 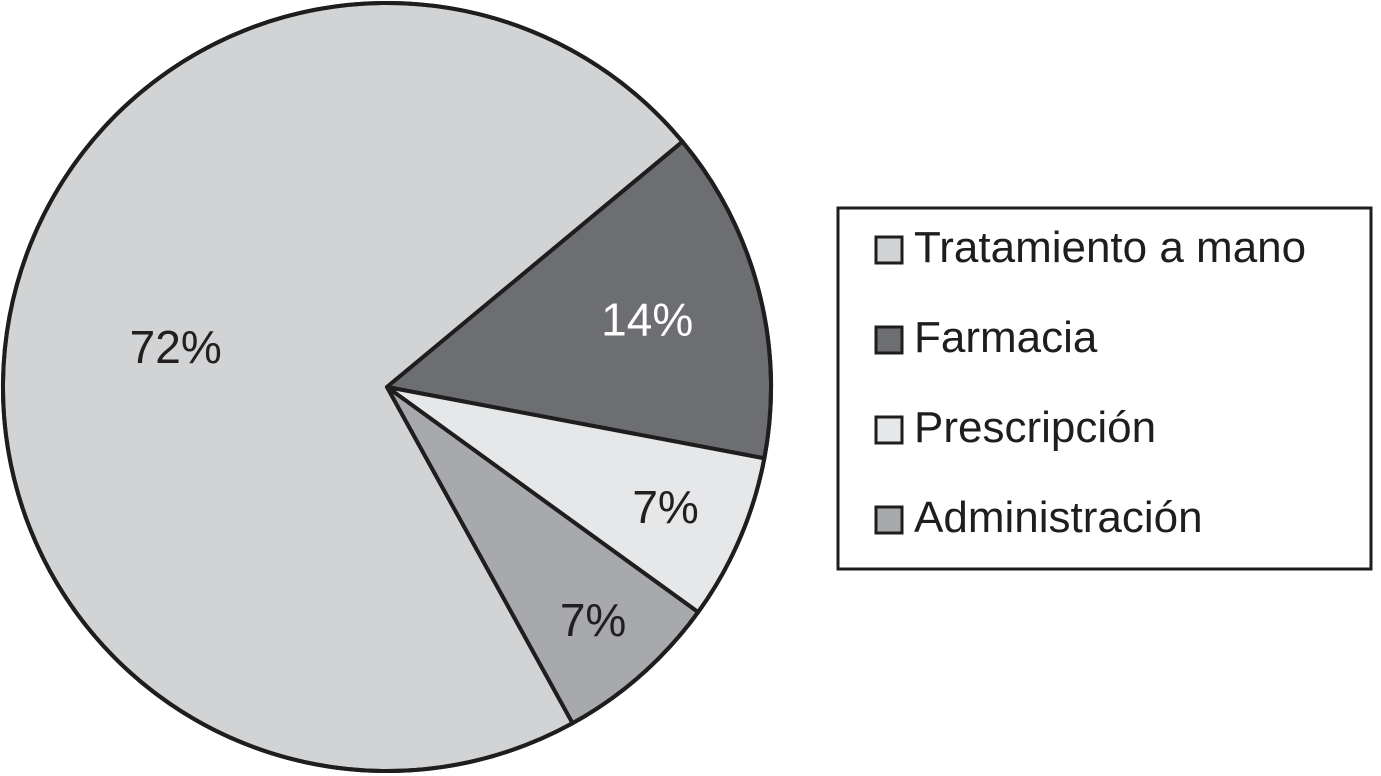 What do you see at coordinates (1035, 427) in the screenshot?
I see `legend-label-prescripcion: Prescripción` at bounding box center [1035, 427].